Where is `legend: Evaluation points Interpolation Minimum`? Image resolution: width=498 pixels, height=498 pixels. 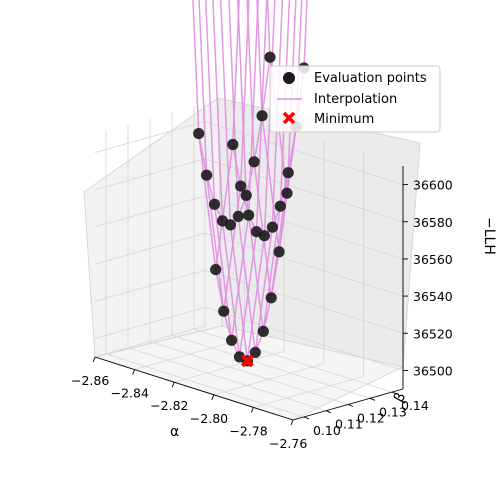
legend: Evaluation points Interpolation Minimum is located at coordinates (355, 99).